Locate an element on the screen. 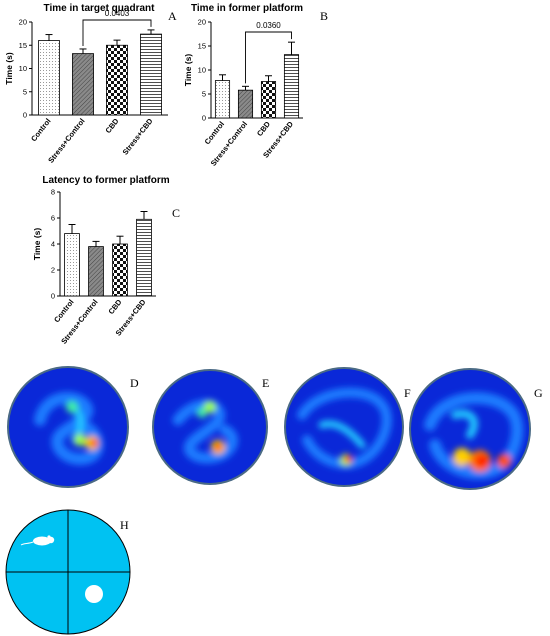 The width and height of the screenshot is (550, 636). panel-label-f: F is located at coordinates (407, 393).